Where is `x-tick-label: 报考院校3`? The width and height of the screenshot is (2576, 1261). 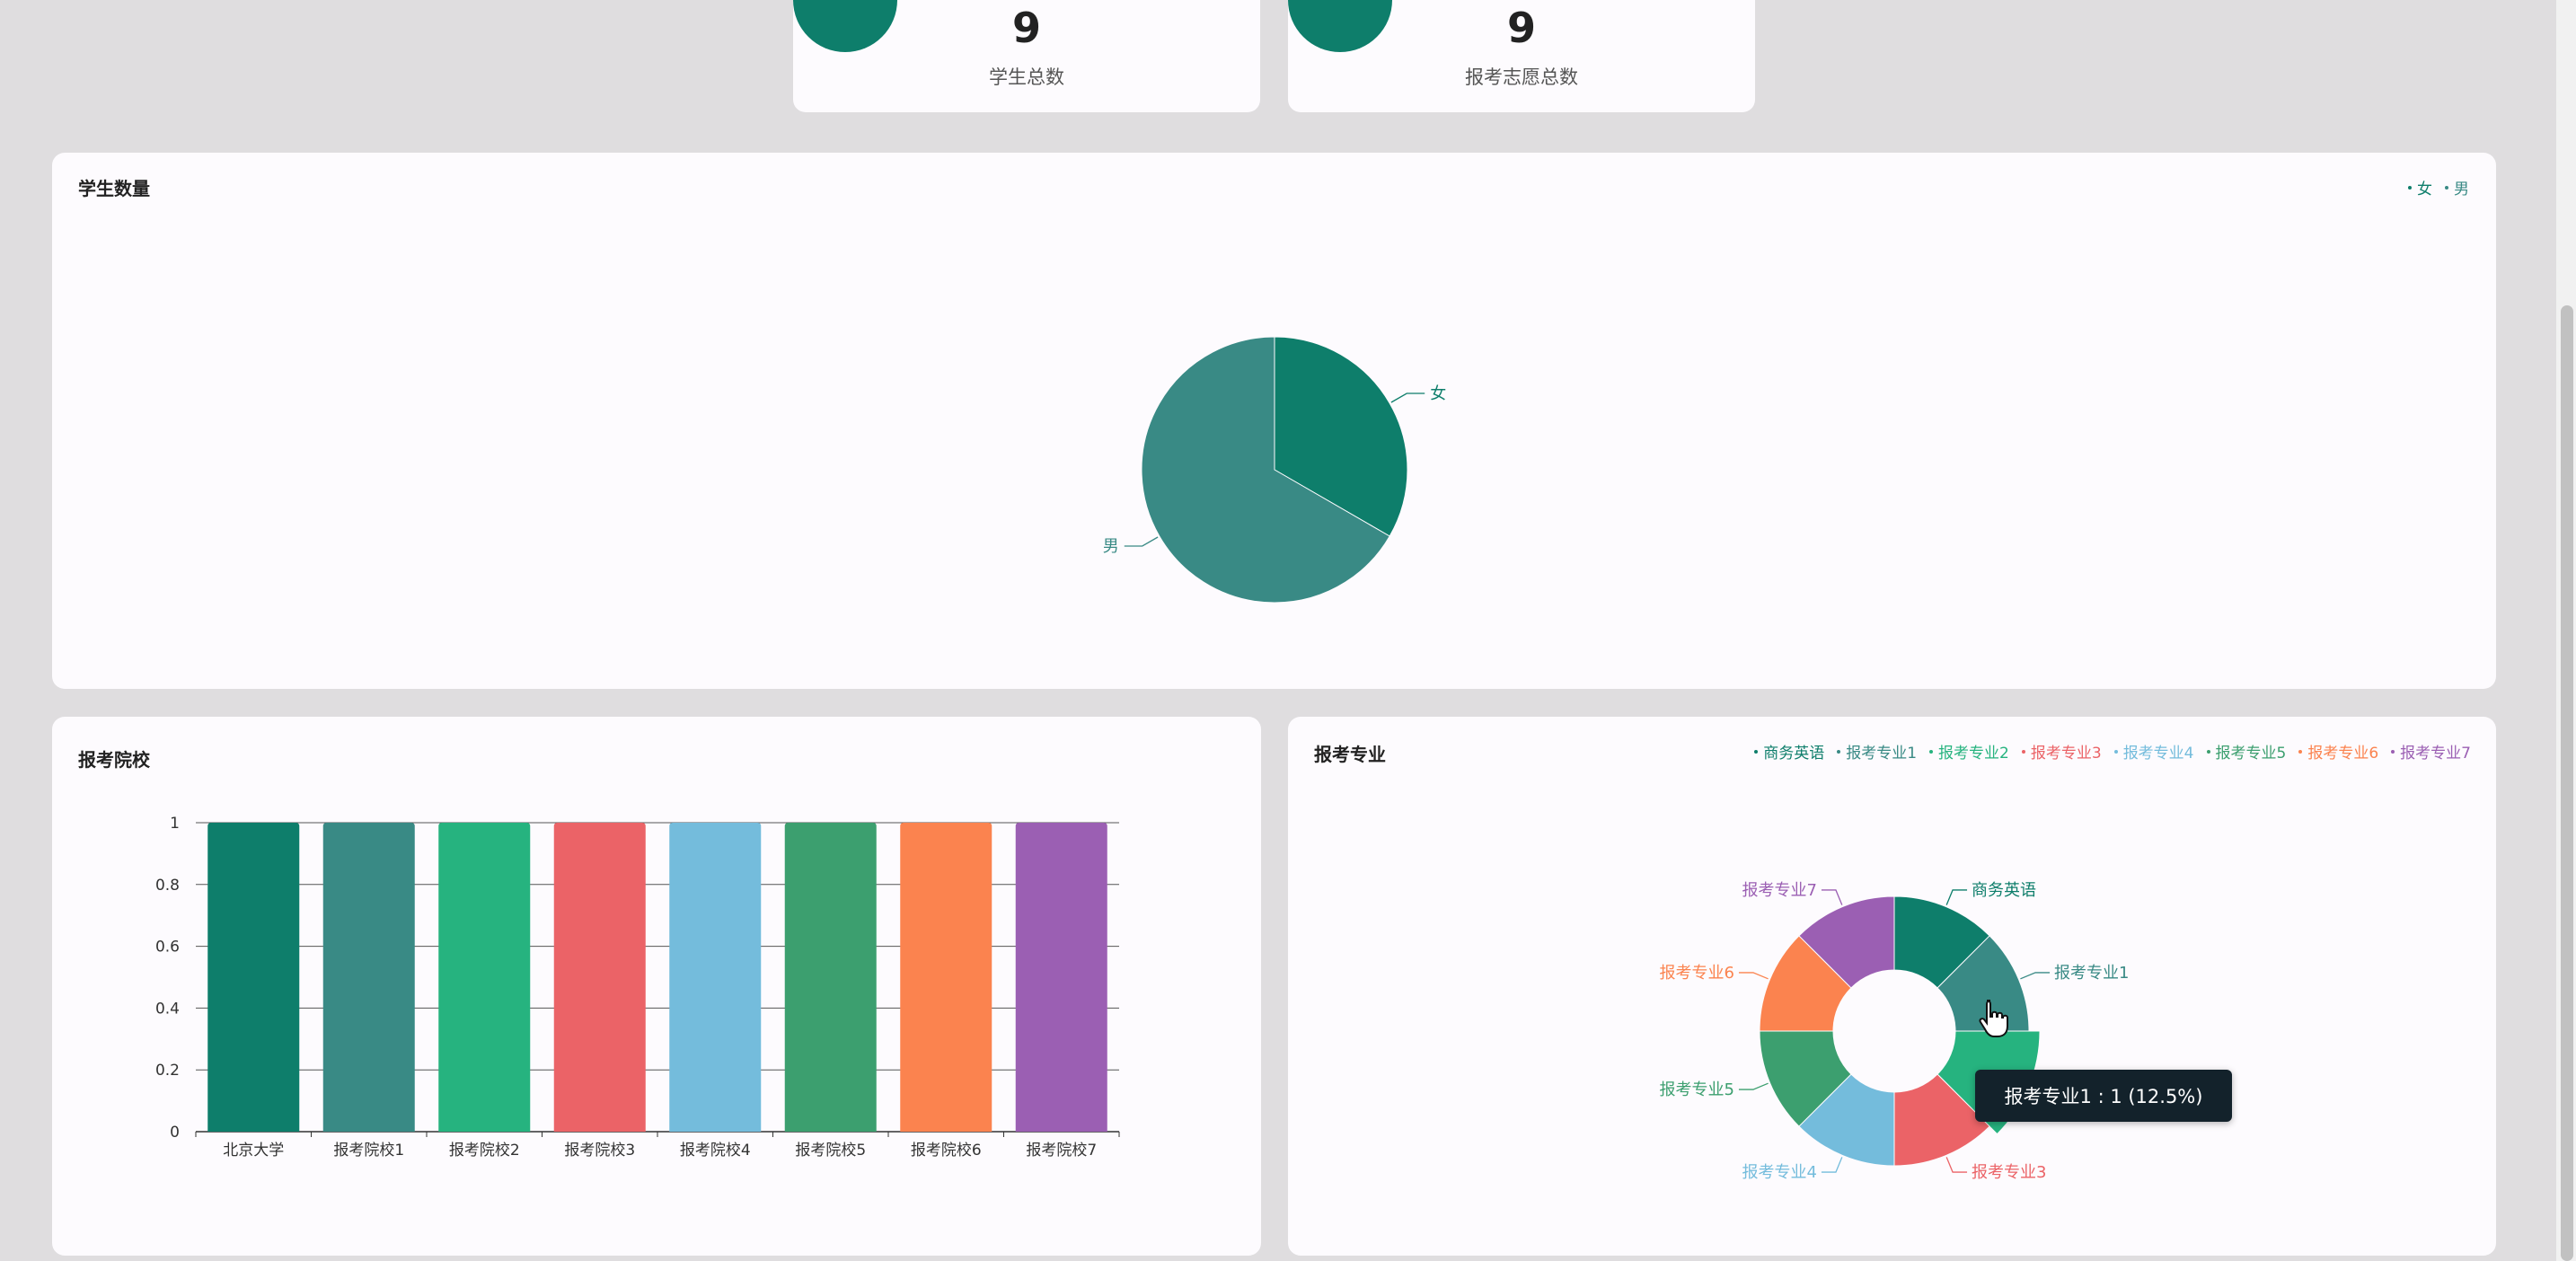 x-tick-label: 报考院校3 is located at coordinates (599, 1151).